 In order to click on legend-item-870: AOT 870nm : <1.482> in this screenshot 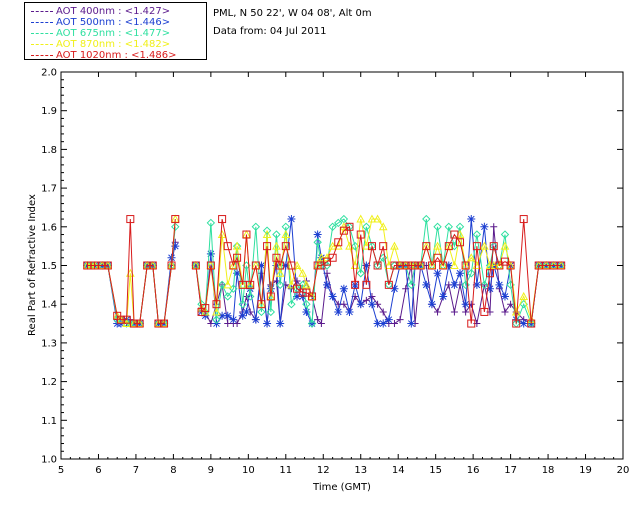, I will do `click(100, 44)`.